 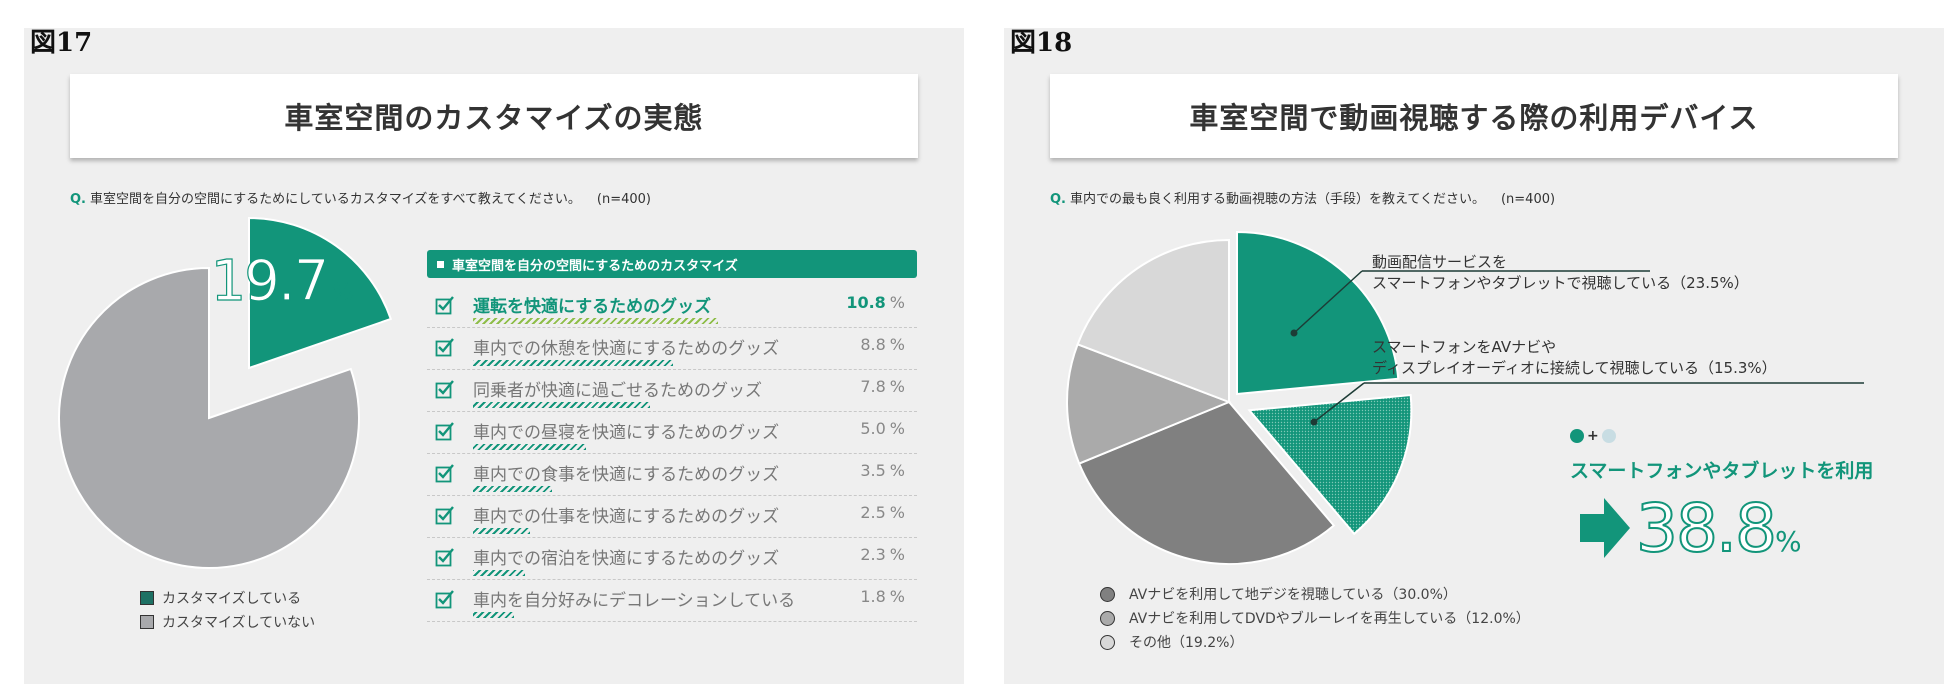 I want to click on list-item: 運転を快適にするためのグッズ 10.8%, so click(x=672, y=306).